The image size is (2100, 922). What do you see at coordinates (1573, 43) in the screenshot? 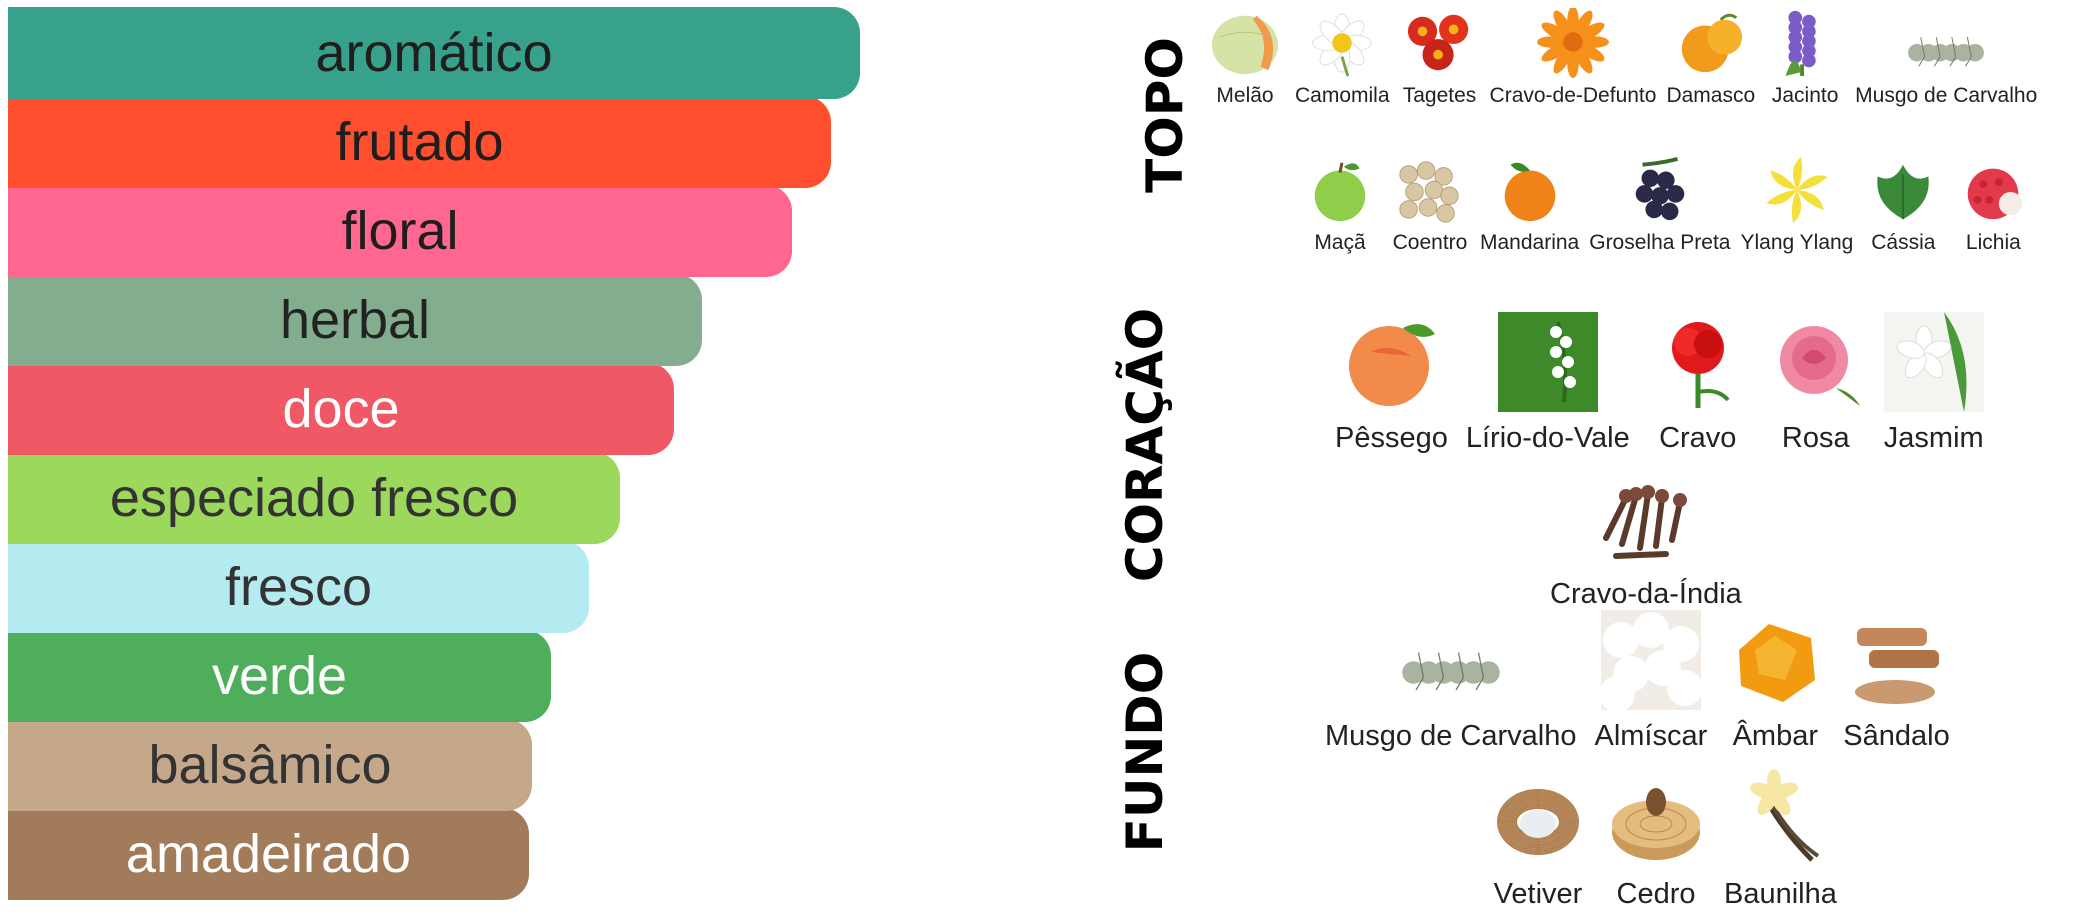
I see `calendula-icon` at bounding box center [1573, 43].